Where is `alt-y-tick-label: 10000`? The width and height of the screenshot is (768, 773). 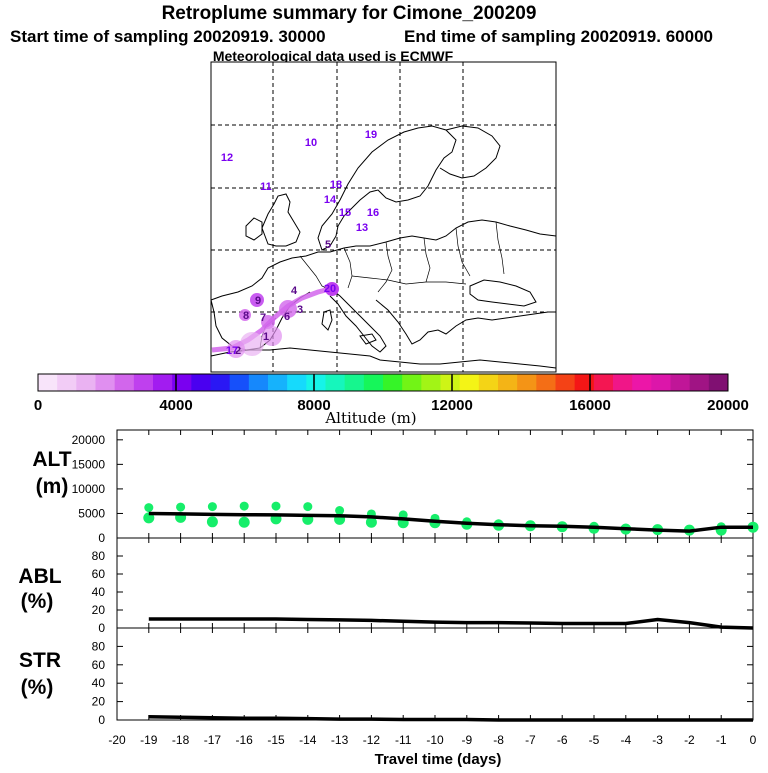
alt-y-tick-label: 10000 is located at coordinates (89, 489).